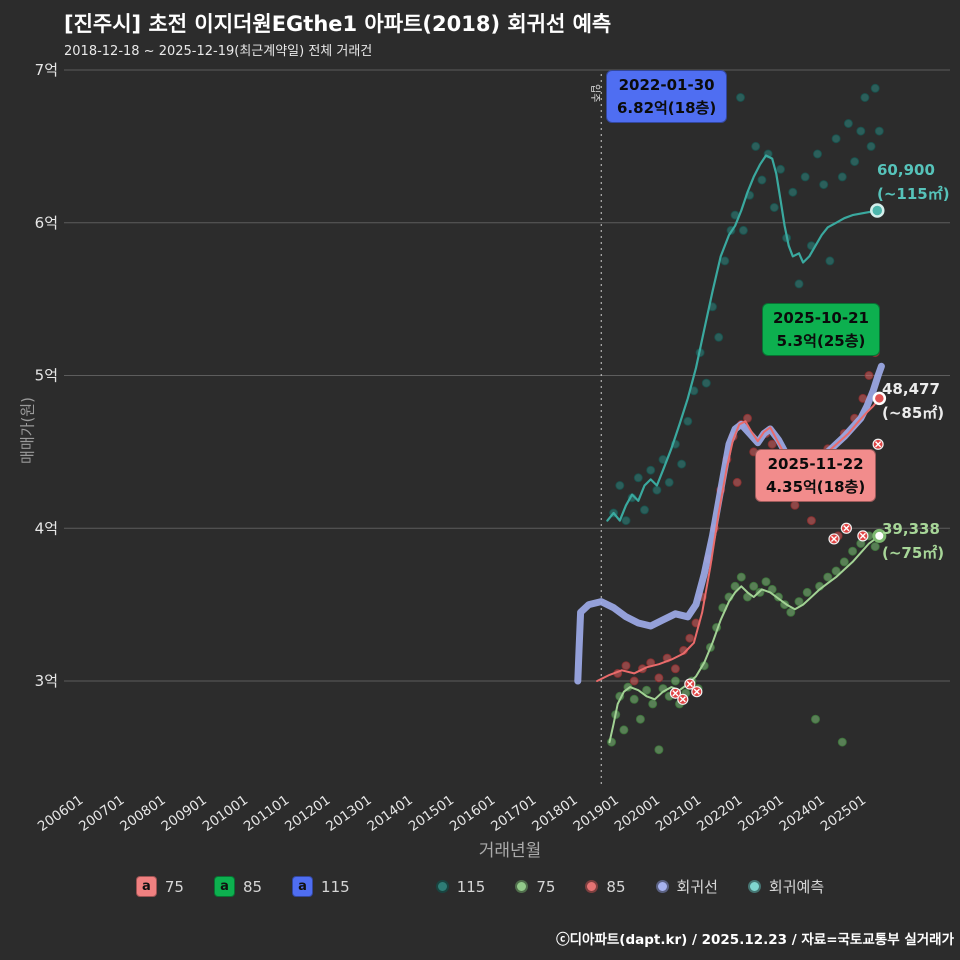 The image size is (960, 960). I want to click on annotation-chip-red: a, so click(146, 886).